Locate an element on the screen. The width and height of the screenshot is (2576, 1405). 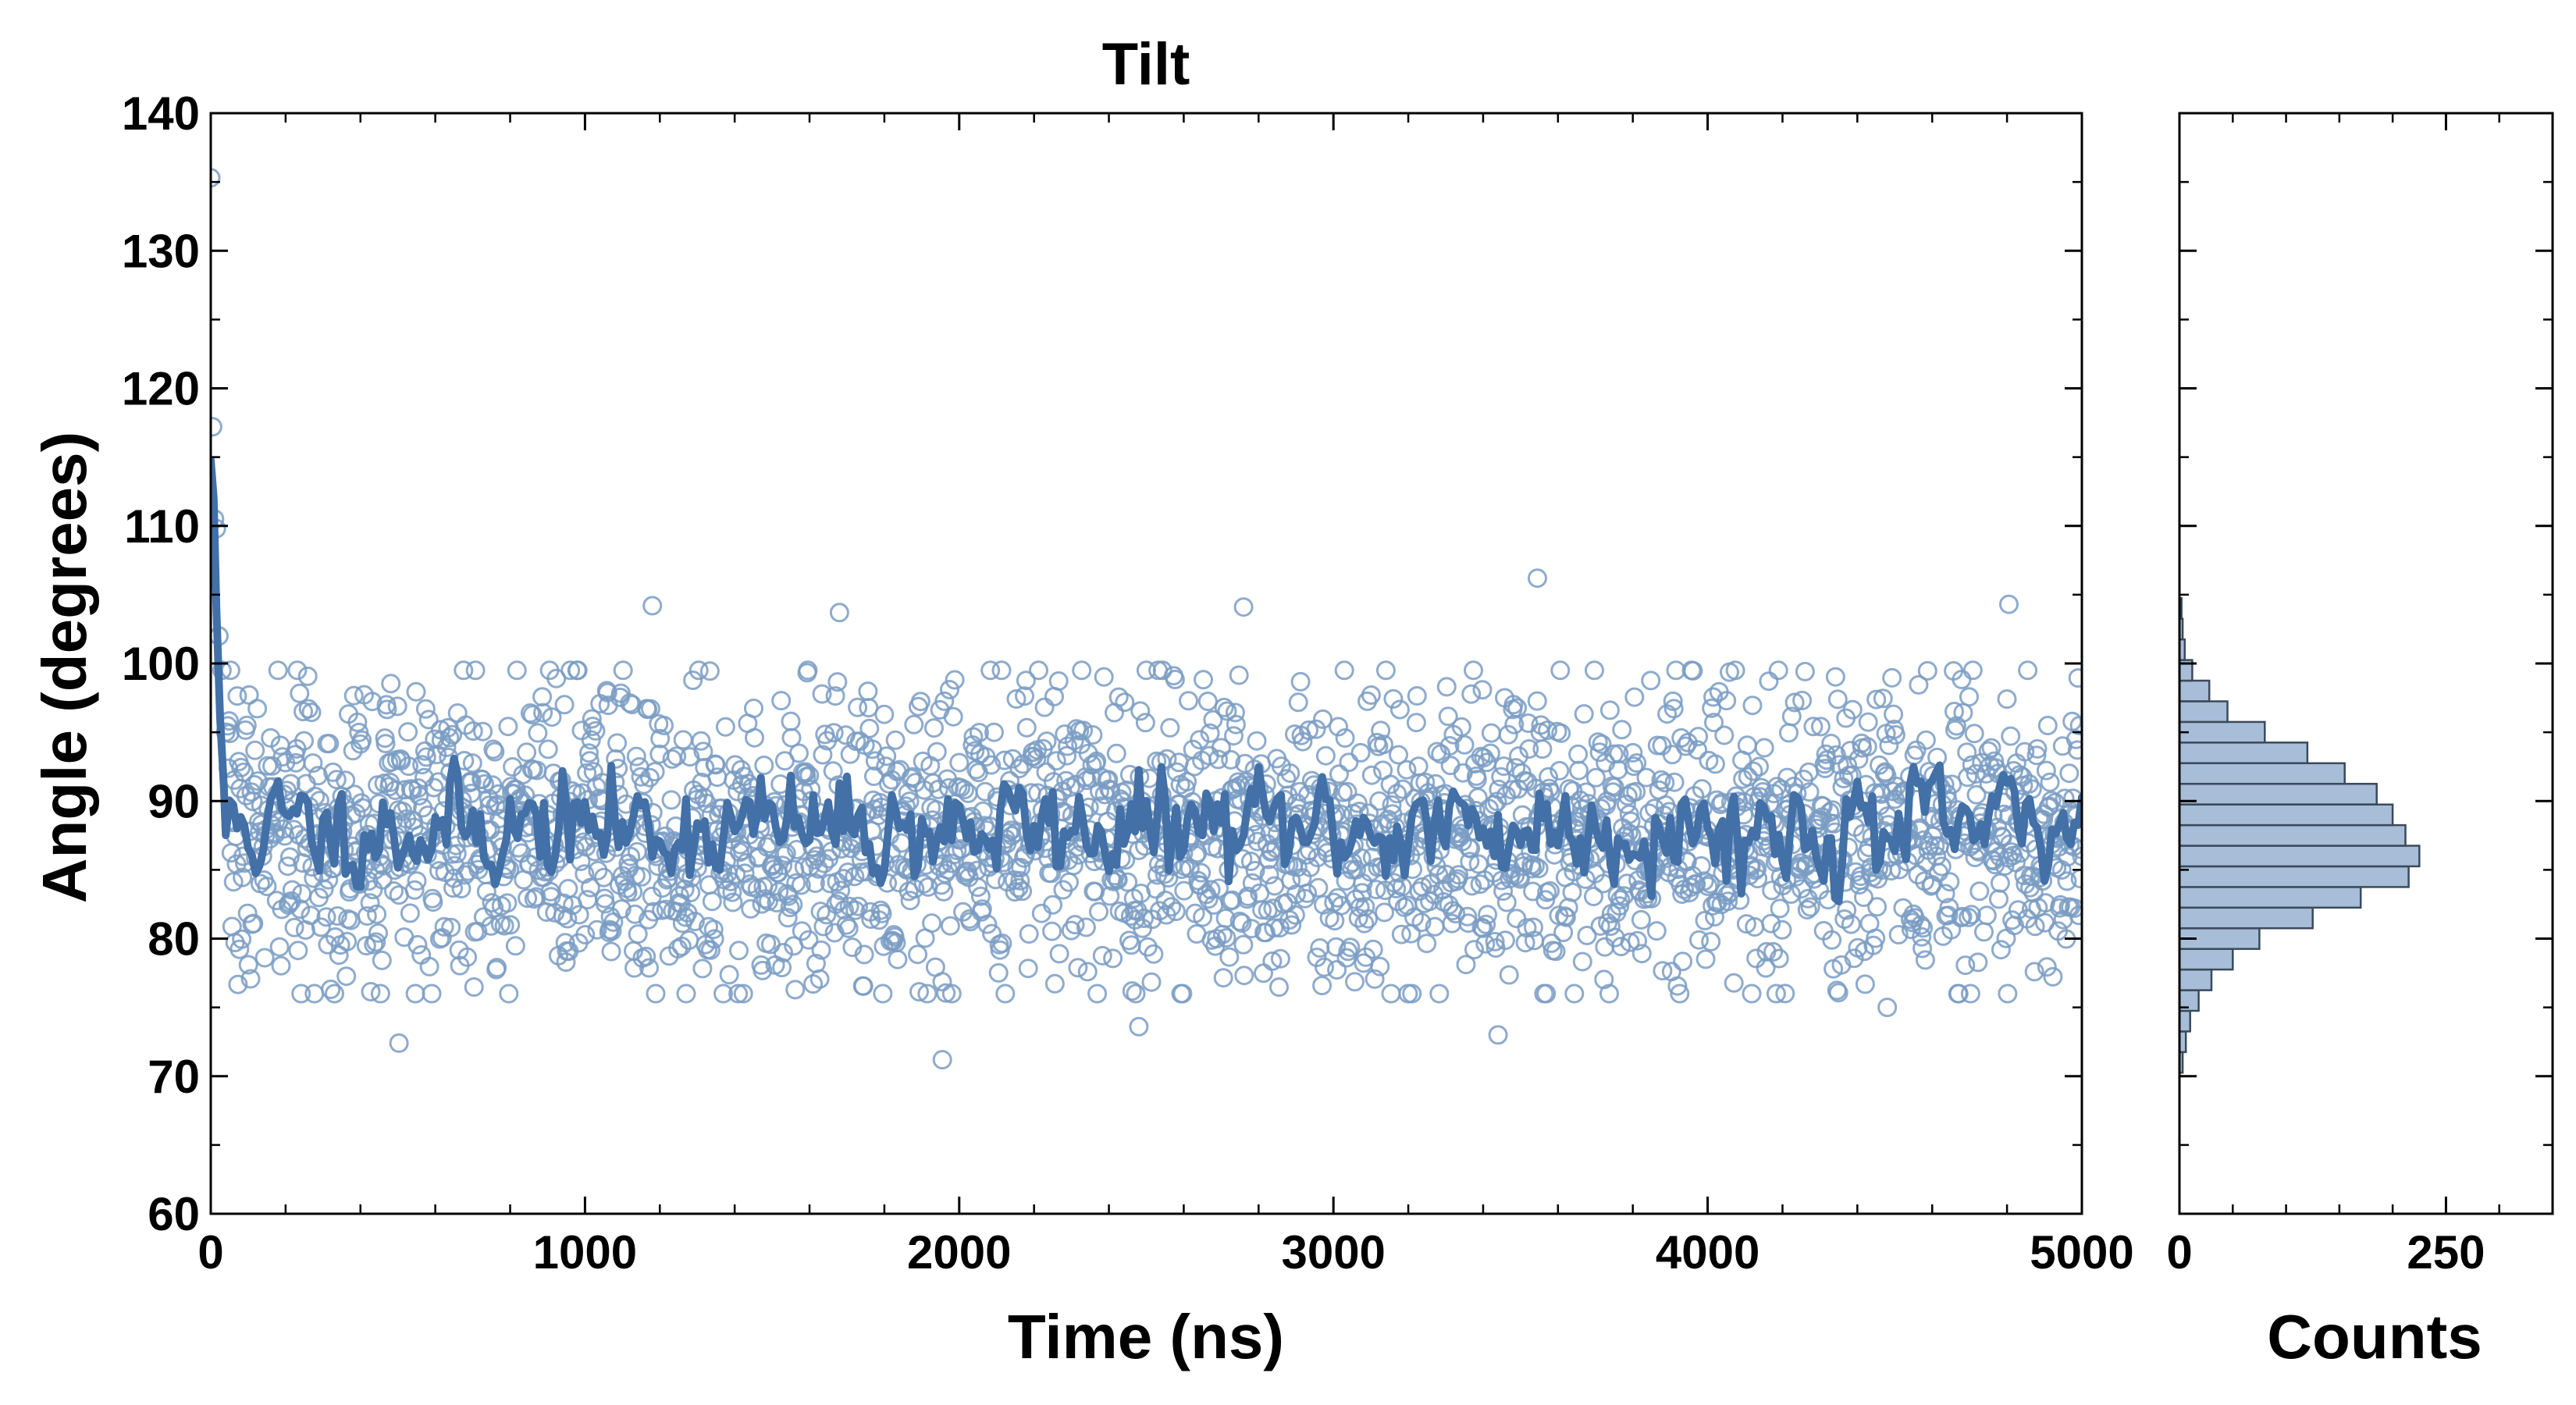
x-axis-label: Time (ns) is located at coordinates (1146, 1337).